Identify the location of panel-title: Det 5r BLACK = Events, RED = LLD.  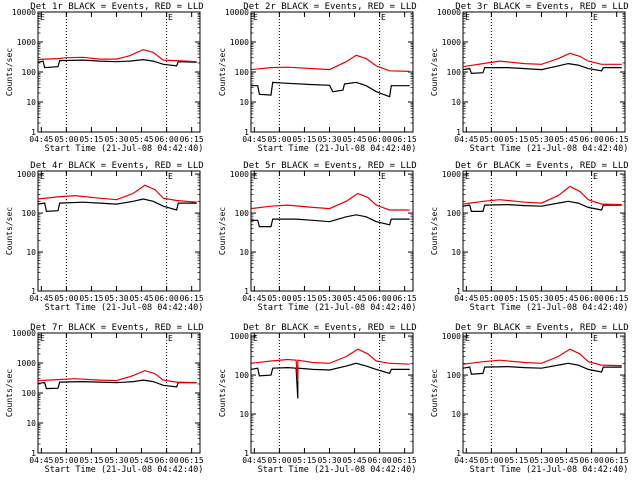
(329, 166).